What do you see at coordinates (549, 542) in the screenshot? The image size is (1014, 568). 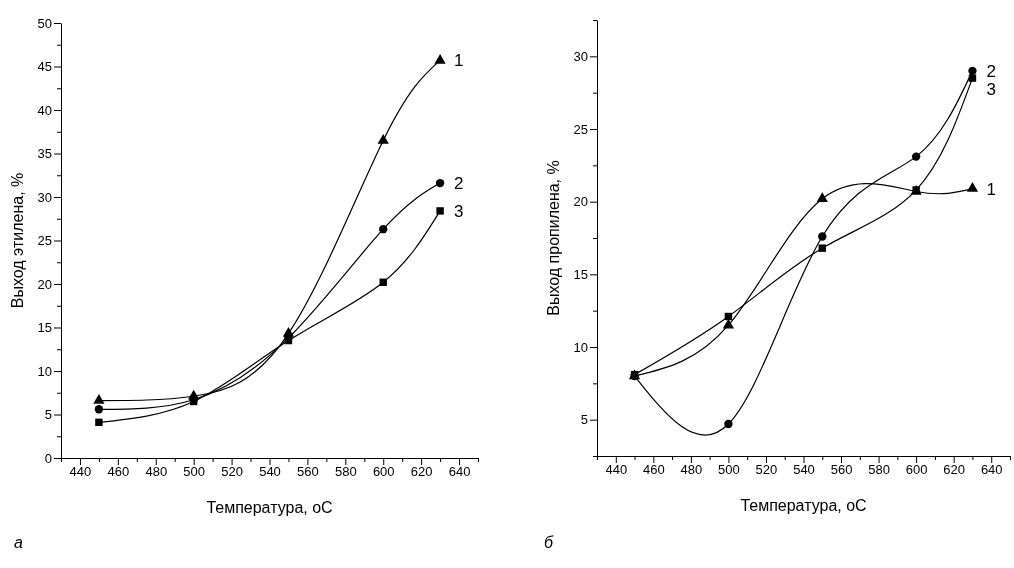 I see `text: б` at bounding box center [549, 542].